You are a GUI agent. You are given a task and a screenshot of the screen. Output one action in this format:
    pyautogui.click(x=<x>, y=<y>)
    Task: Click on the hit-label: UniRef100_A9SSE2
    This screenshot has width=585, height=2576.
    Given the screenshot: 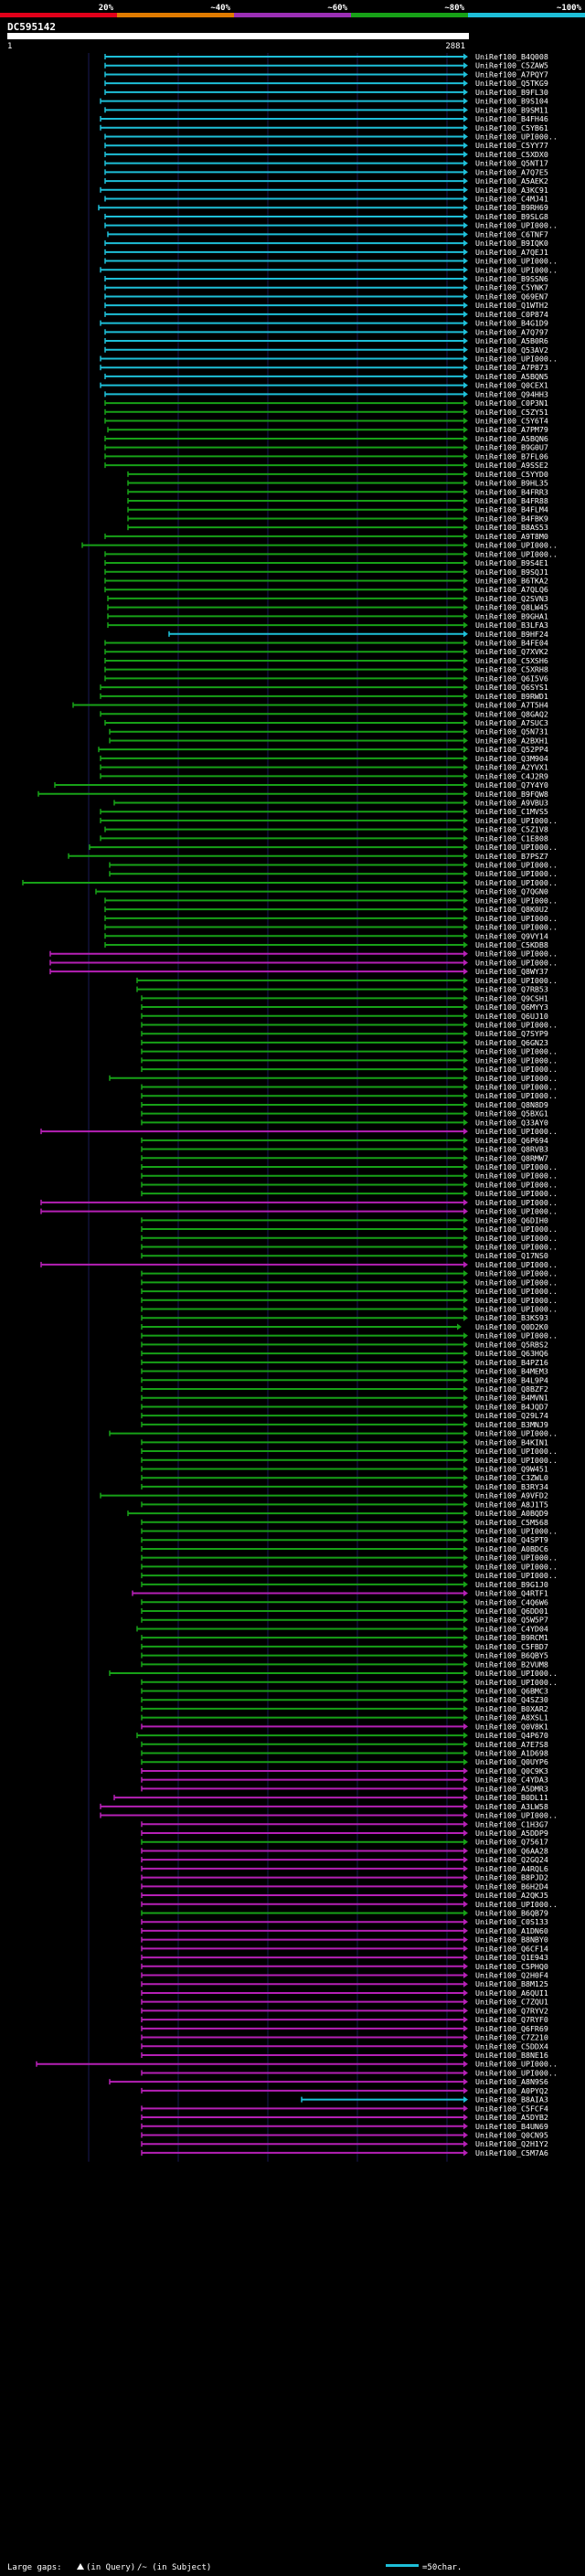 What is the action you would take?
    pyautogui.click(x=512, y=465)
    